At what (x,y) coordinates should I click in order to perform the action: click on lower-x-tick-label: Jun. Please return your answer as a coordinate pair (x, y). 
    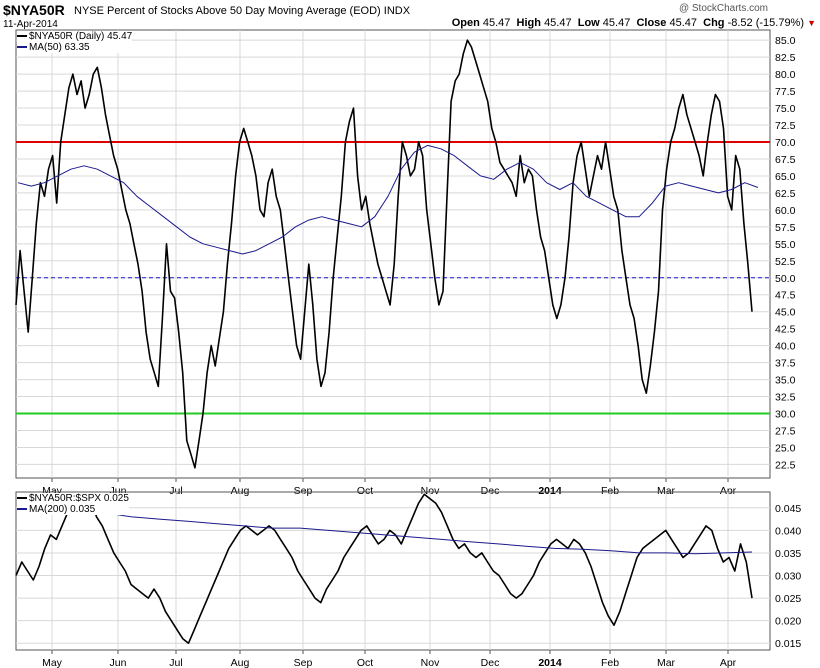
    Looking at the image, I should click on (118, 662).